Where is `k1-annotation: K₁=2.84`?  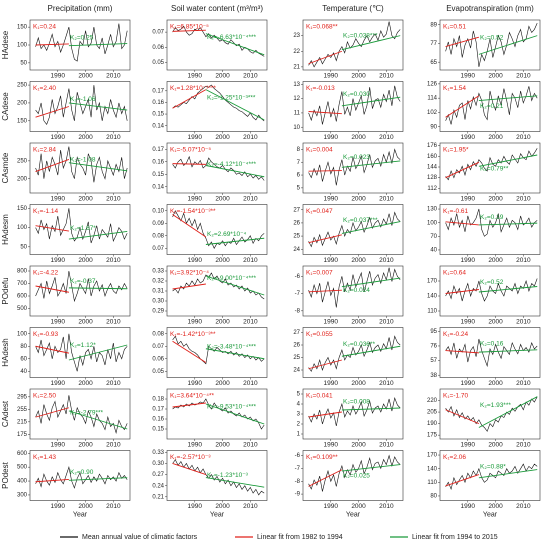 k1-annotation: K₁=2.84 is located at coordinates (44, 150).